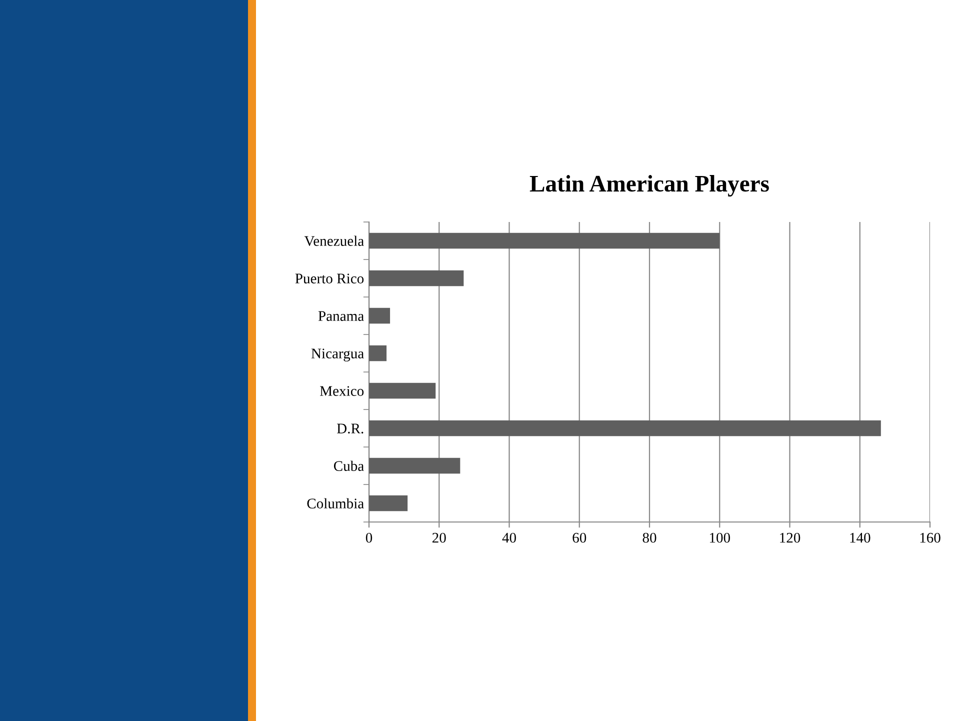 This screenshot has height=721, width=959. I want to click on x-tick-label: 100, so click(720, 537).